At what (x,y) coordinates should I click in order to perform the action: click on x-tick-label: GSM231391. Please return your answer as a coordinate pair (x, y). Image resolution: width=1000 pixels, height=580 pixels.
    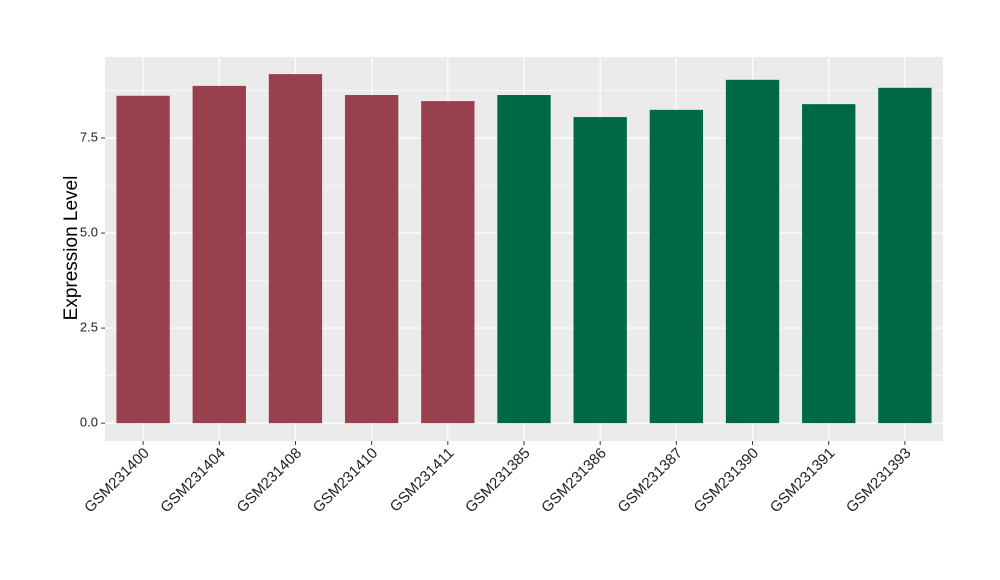
    Looking at the image, I should click on (803, 481).